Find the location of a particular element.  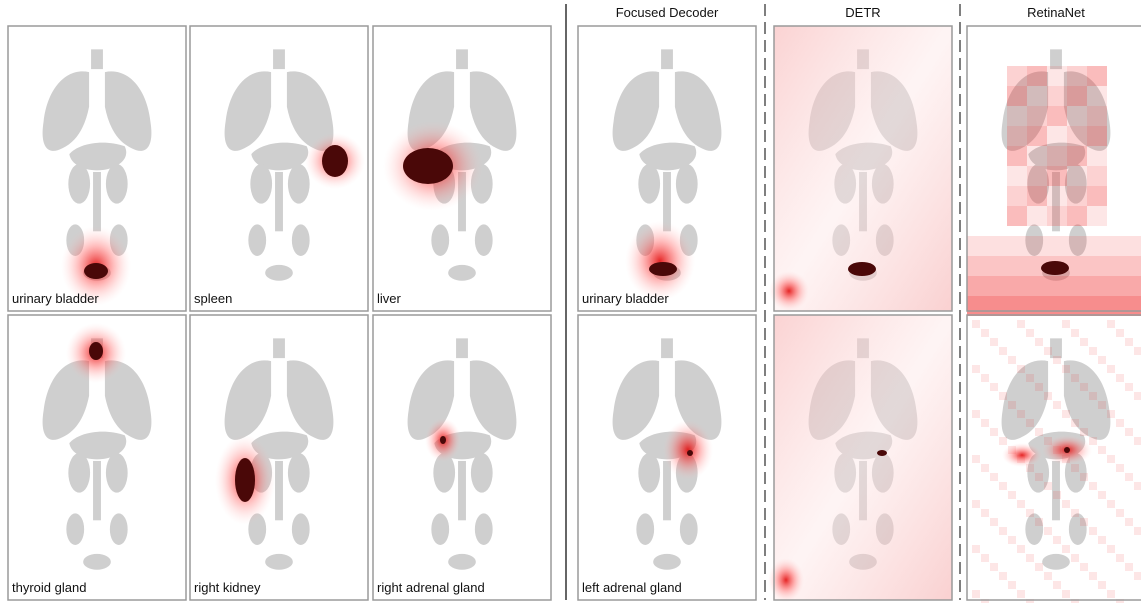

panel-label: right adrenal gland is located at coordinates (431, 587).